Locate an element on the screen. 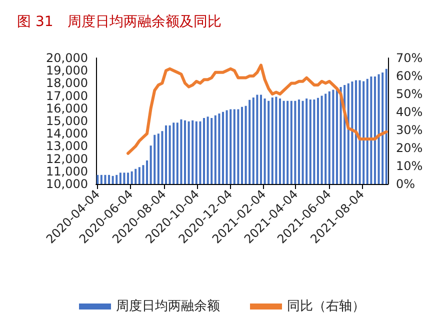  y2-tick-label: 70% is located at coordinates (409, 58).